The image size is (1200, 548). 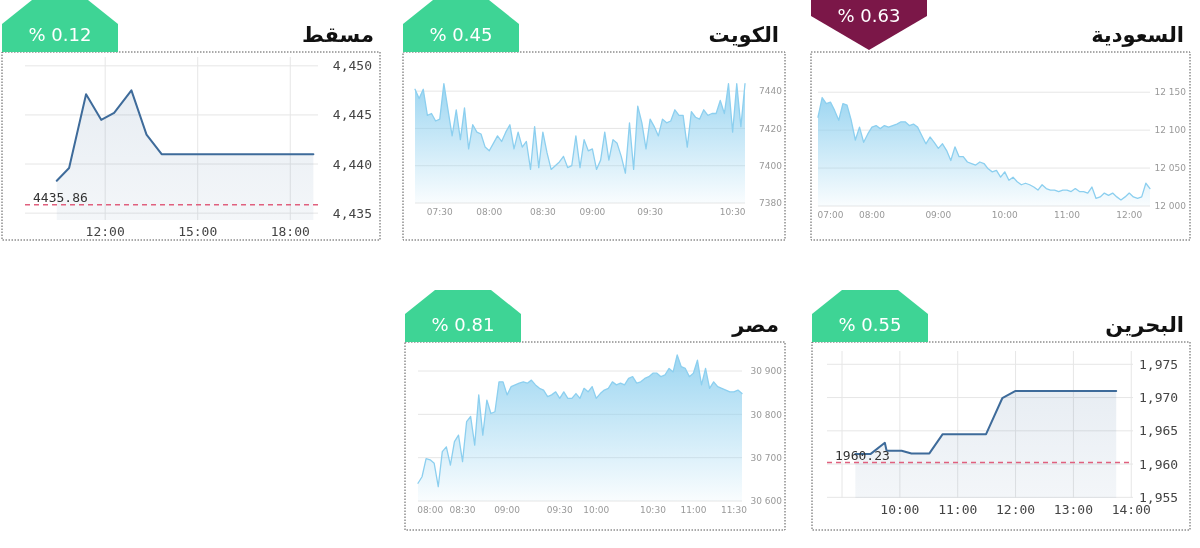 I want to click on y-tick-label: 30 700, so click(x=766, y=457).